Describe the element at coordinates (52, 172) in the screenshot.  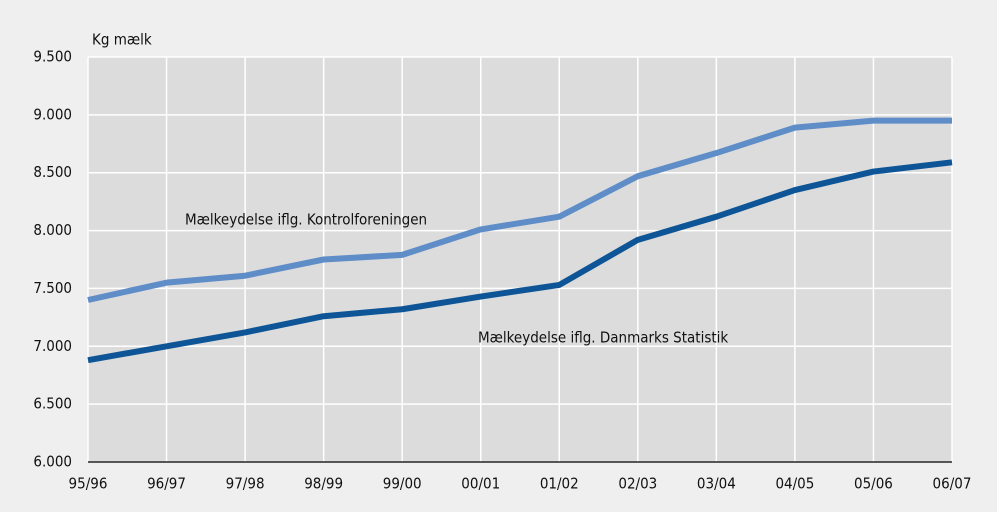
I see `y-tick-label: 8.500` at that location.